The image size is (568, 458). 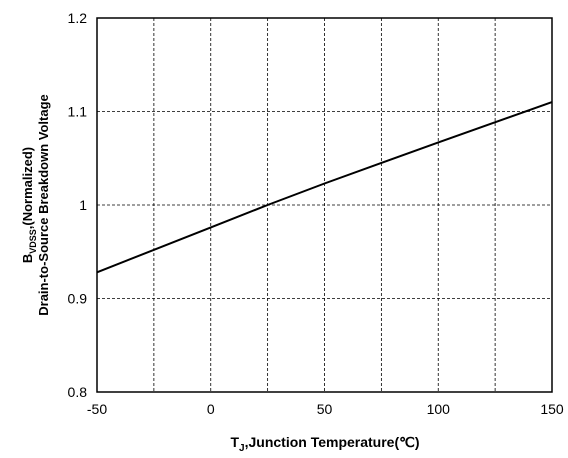 I want to click on y-axis-label-line1: BVDSS,(Normalized), so click(x=29, y=205).